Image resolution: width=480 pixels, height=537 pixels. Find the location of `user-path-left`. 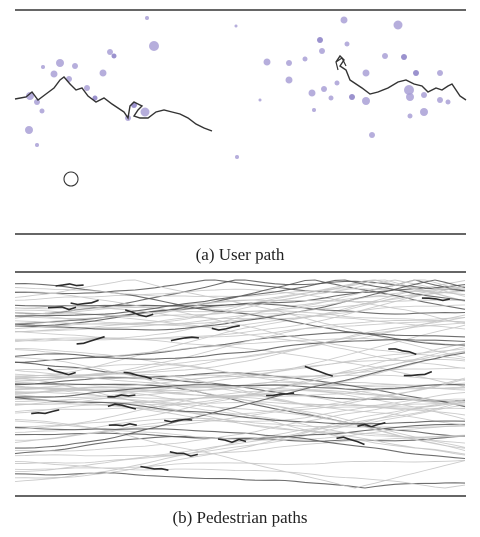

user-path-left is located at coordinates (113, 104).